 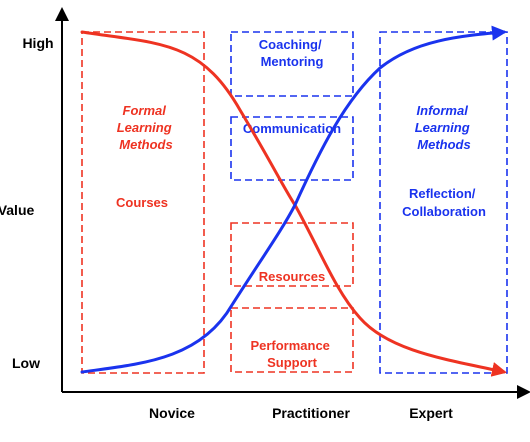 What do you see at coordinates (292, 128) in the screenshot?
I see `communication-label: Communication` at bounding box center [292, 128].